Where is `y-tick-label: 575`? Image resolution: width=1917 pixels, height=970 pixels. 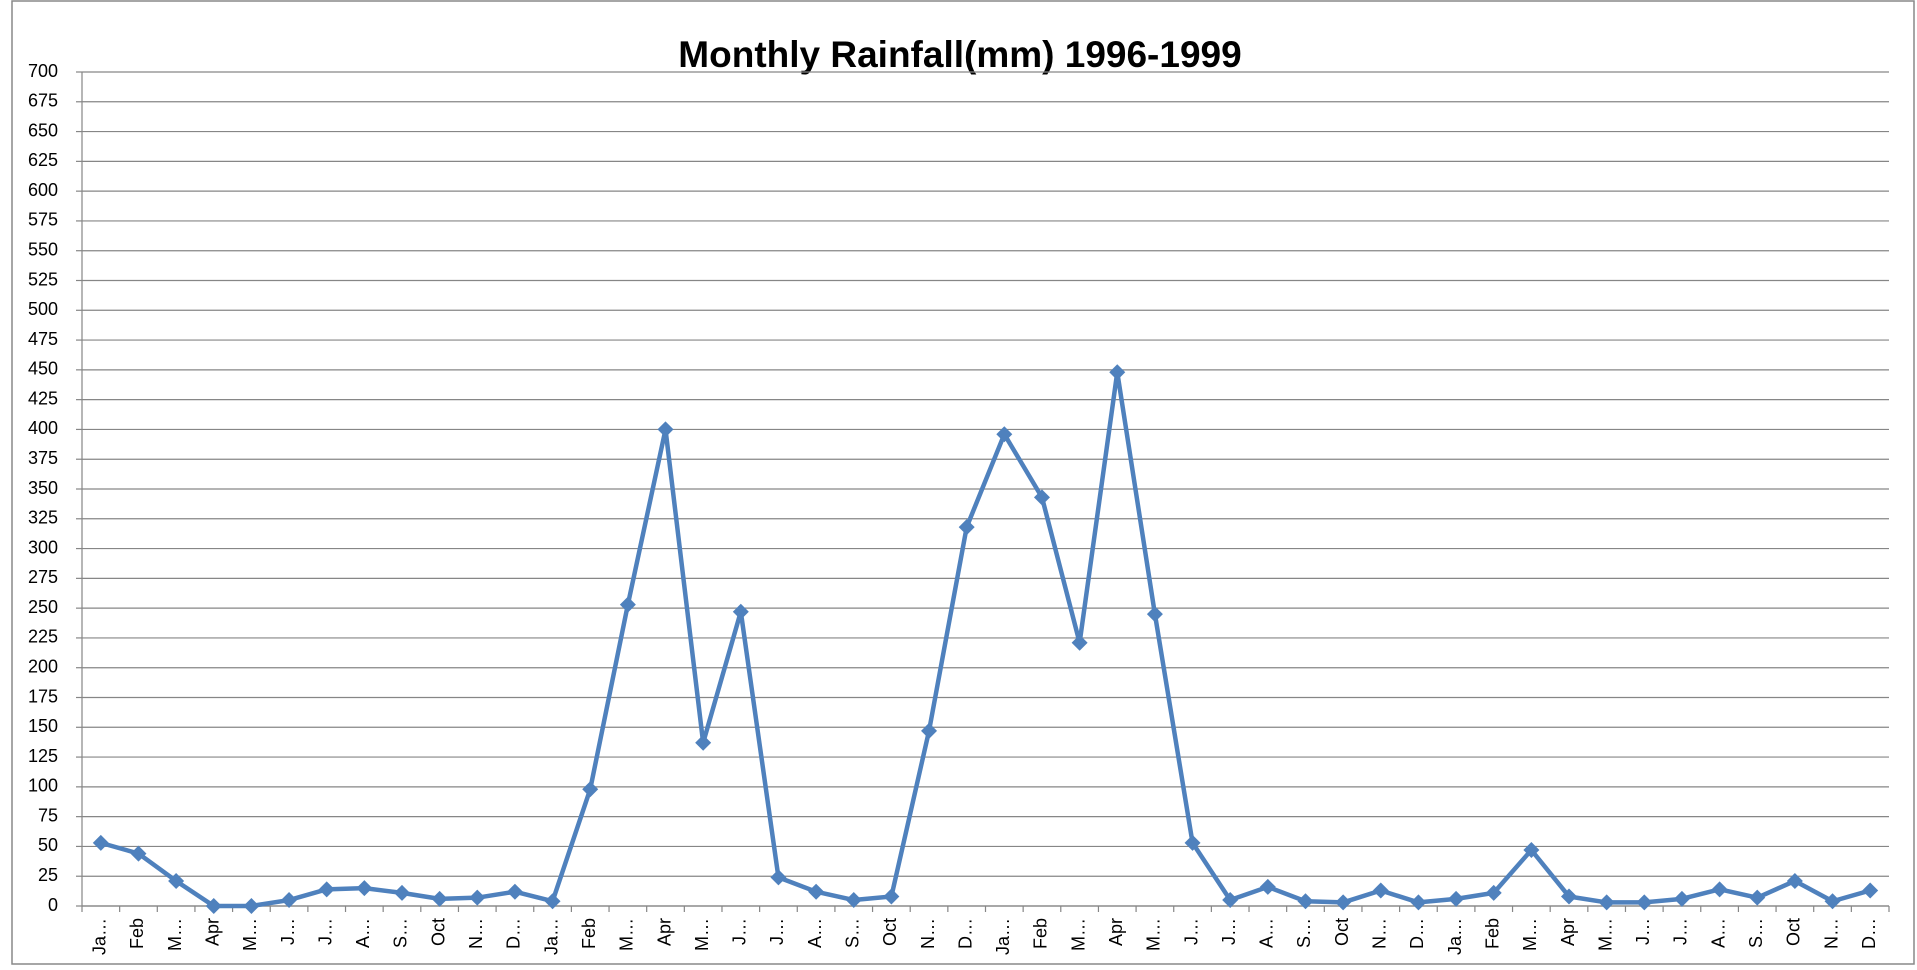 y-tick-label: 575 is located at coordinates (43, 220).